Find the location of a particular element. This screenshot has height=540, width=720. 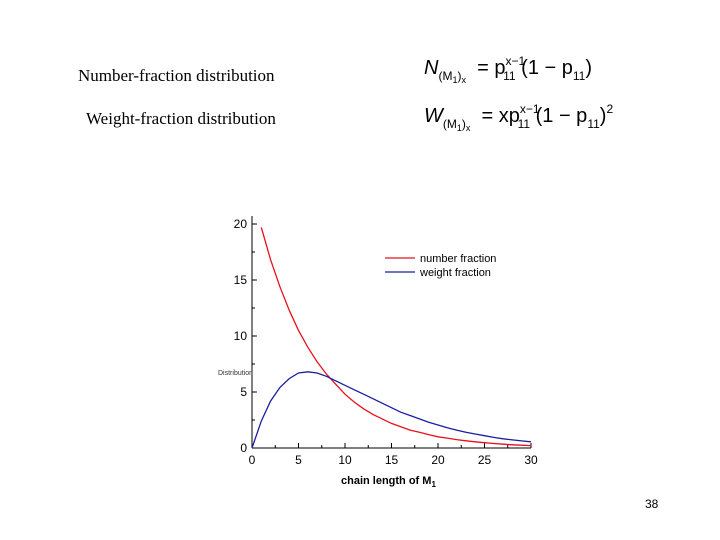

y-tick-label: 10 is located at coordinates (241, 336).